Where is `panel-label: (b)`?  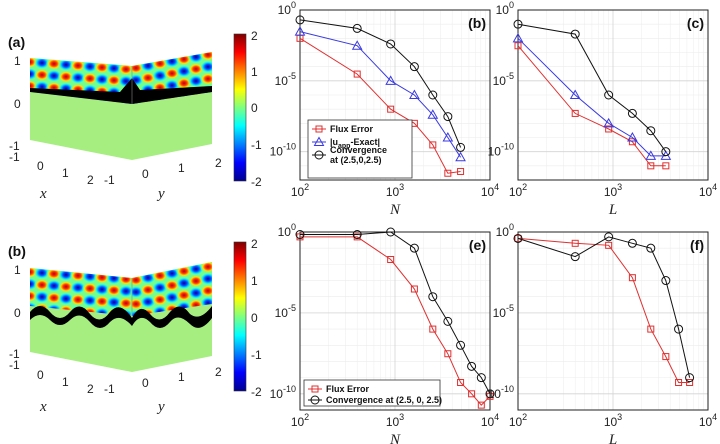 panel-label: (b) is located at coordinates (477, 23).